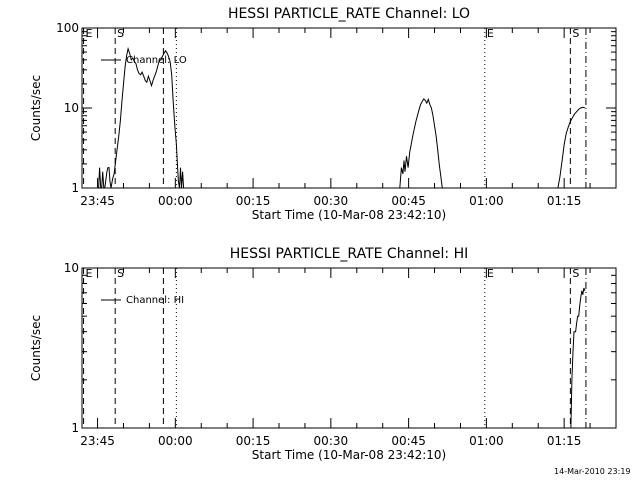 Image resolution: width=640 pixels, height=480 pixels. I want to click on creation-timestamp: 14-Mar-2010 23:19, so click(592, 471).